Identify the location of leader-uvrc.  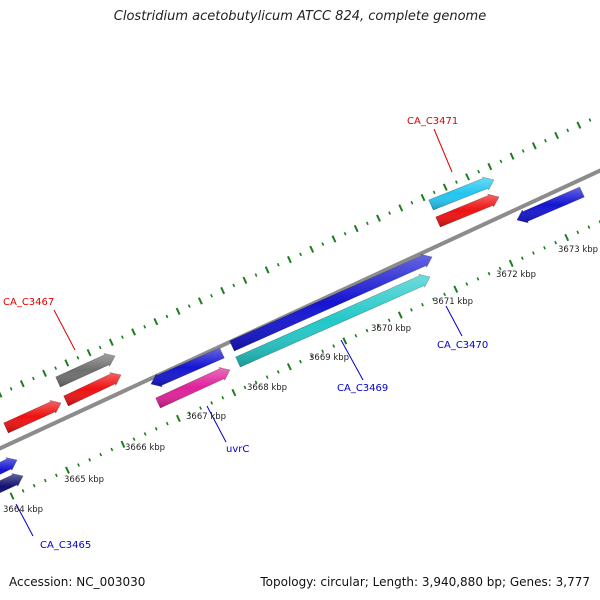
(216, 424).